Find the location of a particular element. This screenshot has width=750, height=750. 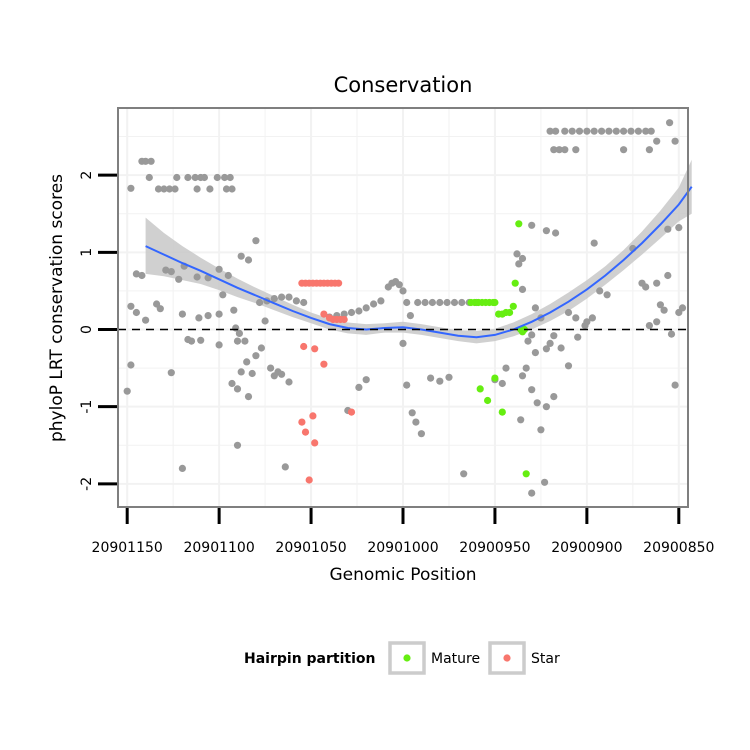

legend: Hairpin partition Mature Star is located at coordinates (402, 658).